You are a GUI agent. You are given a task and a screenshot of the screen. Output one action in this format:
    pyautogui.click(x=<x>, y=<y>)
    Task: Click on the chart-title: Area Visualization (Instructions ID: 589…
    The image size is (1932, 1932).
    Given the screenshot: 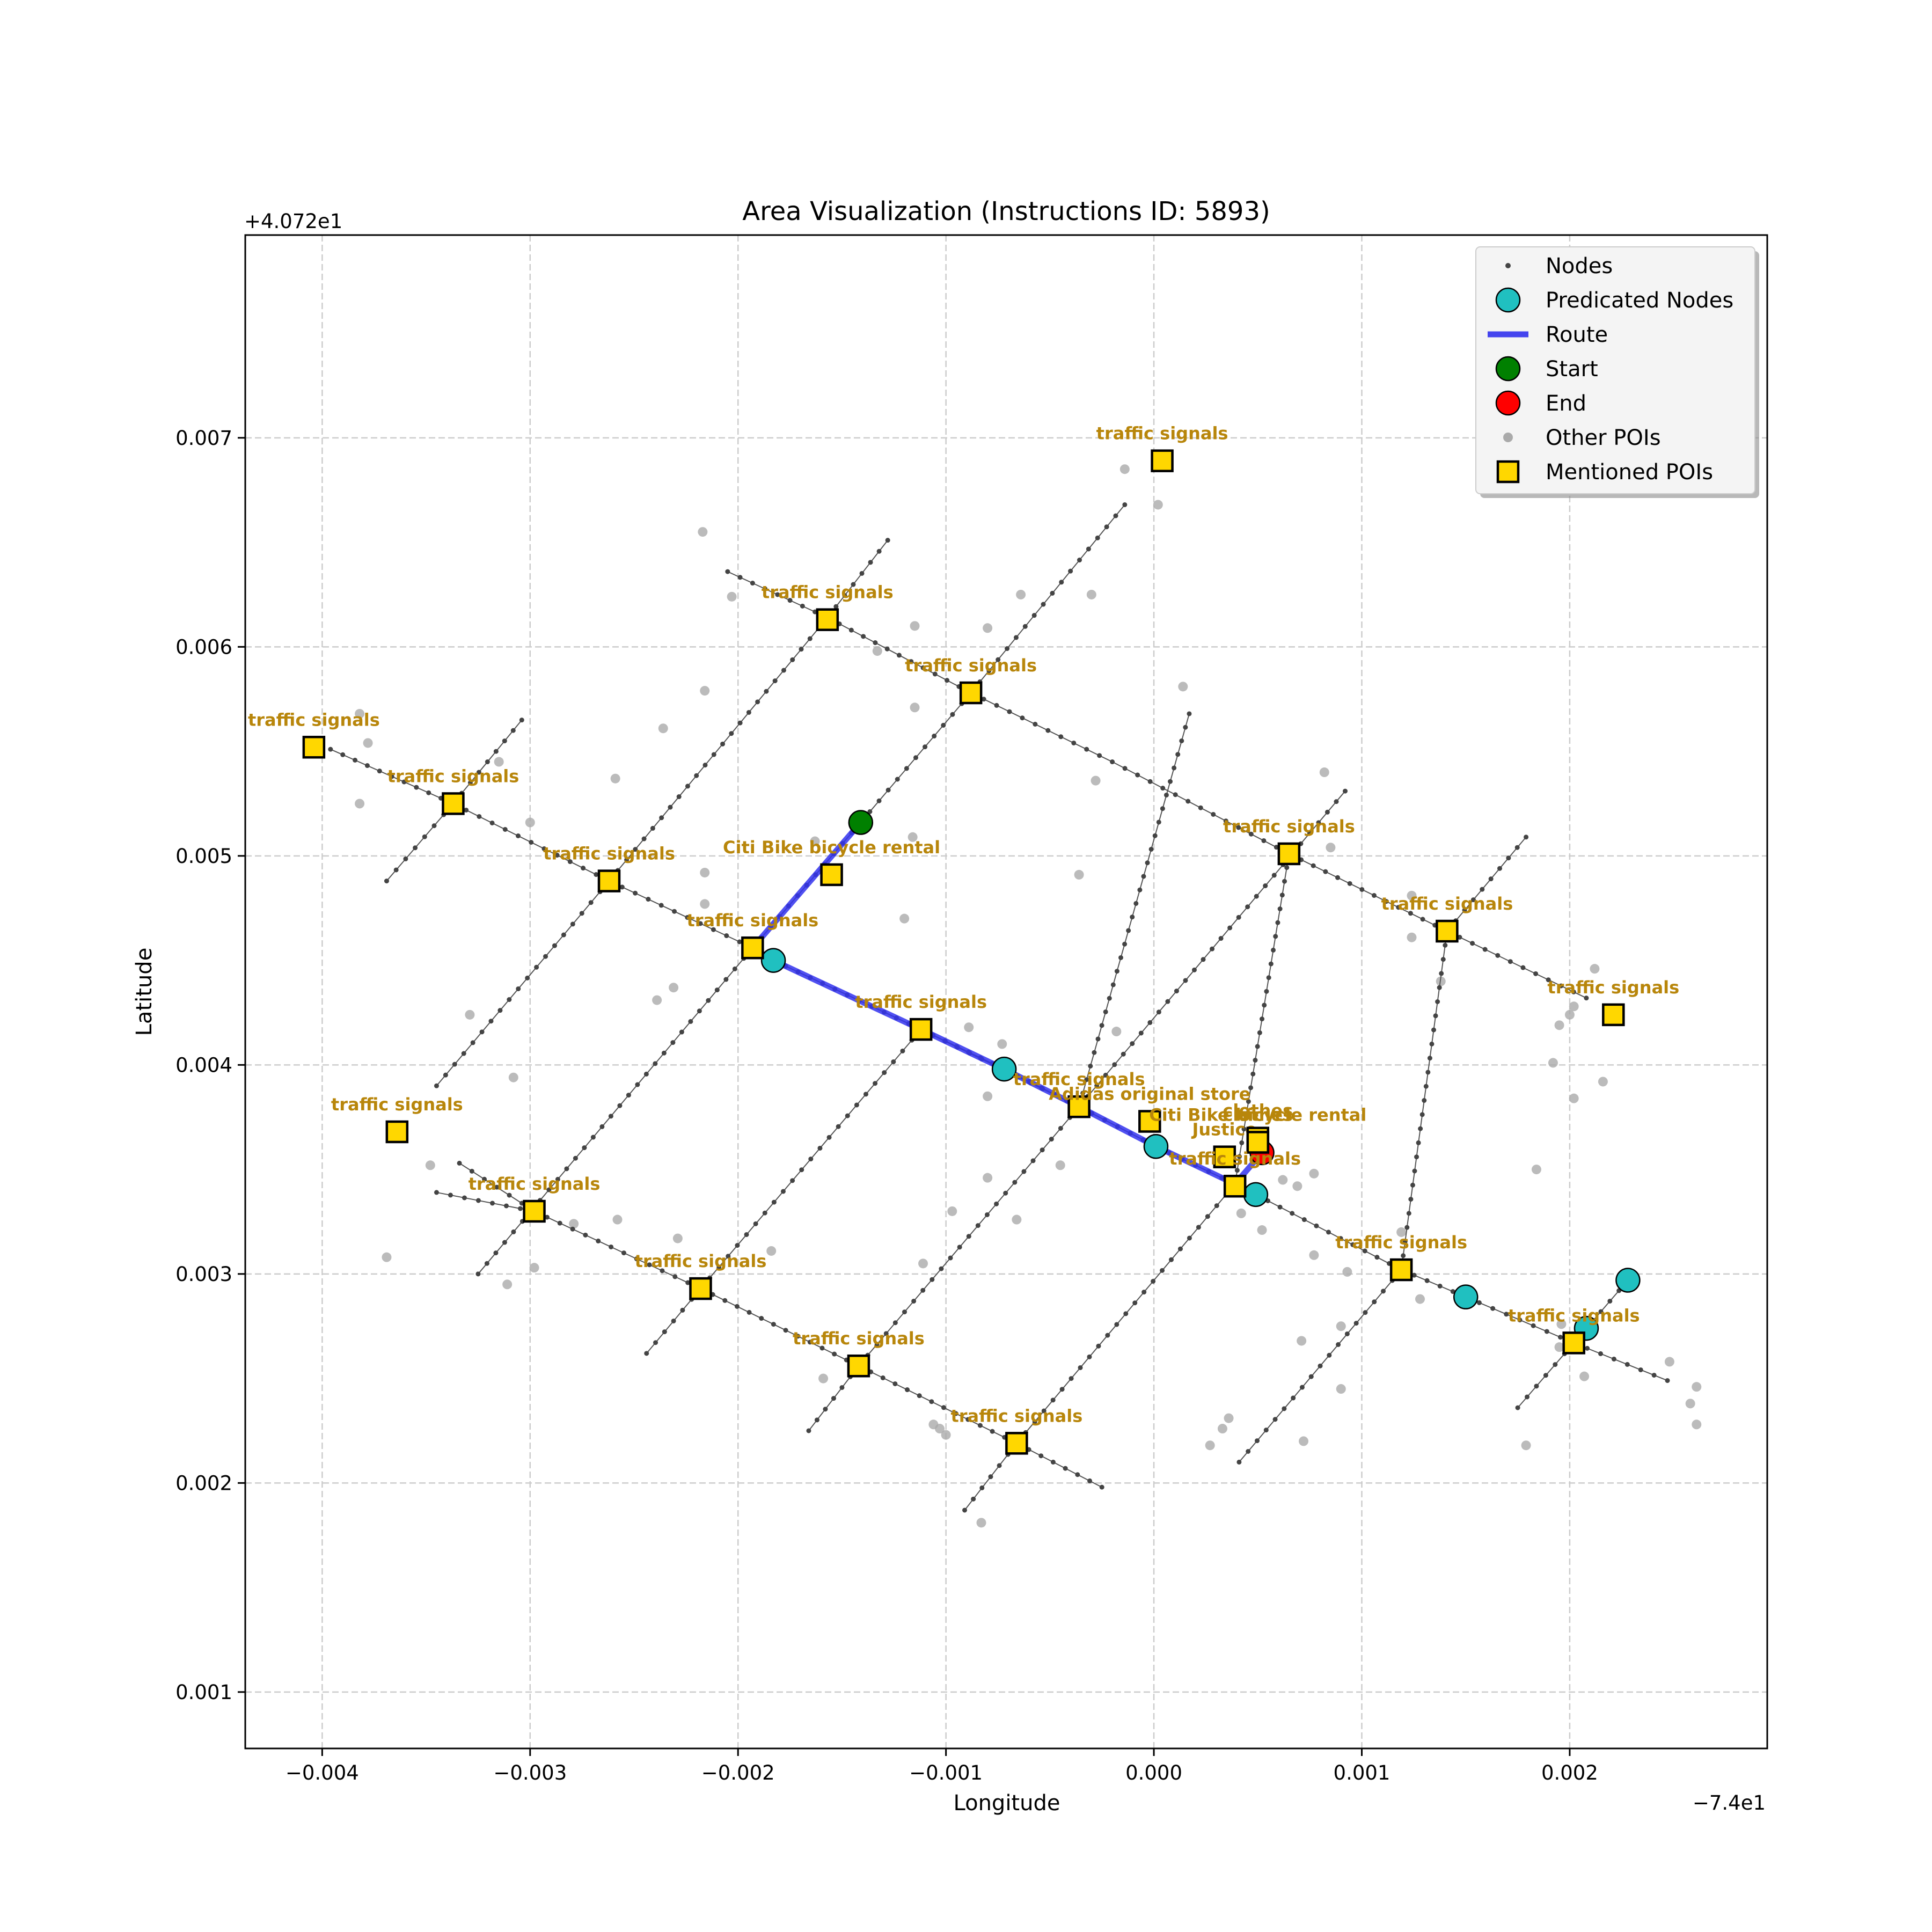 What is the action you would take?
    pyautogui.click(x=1006, y=211)
    